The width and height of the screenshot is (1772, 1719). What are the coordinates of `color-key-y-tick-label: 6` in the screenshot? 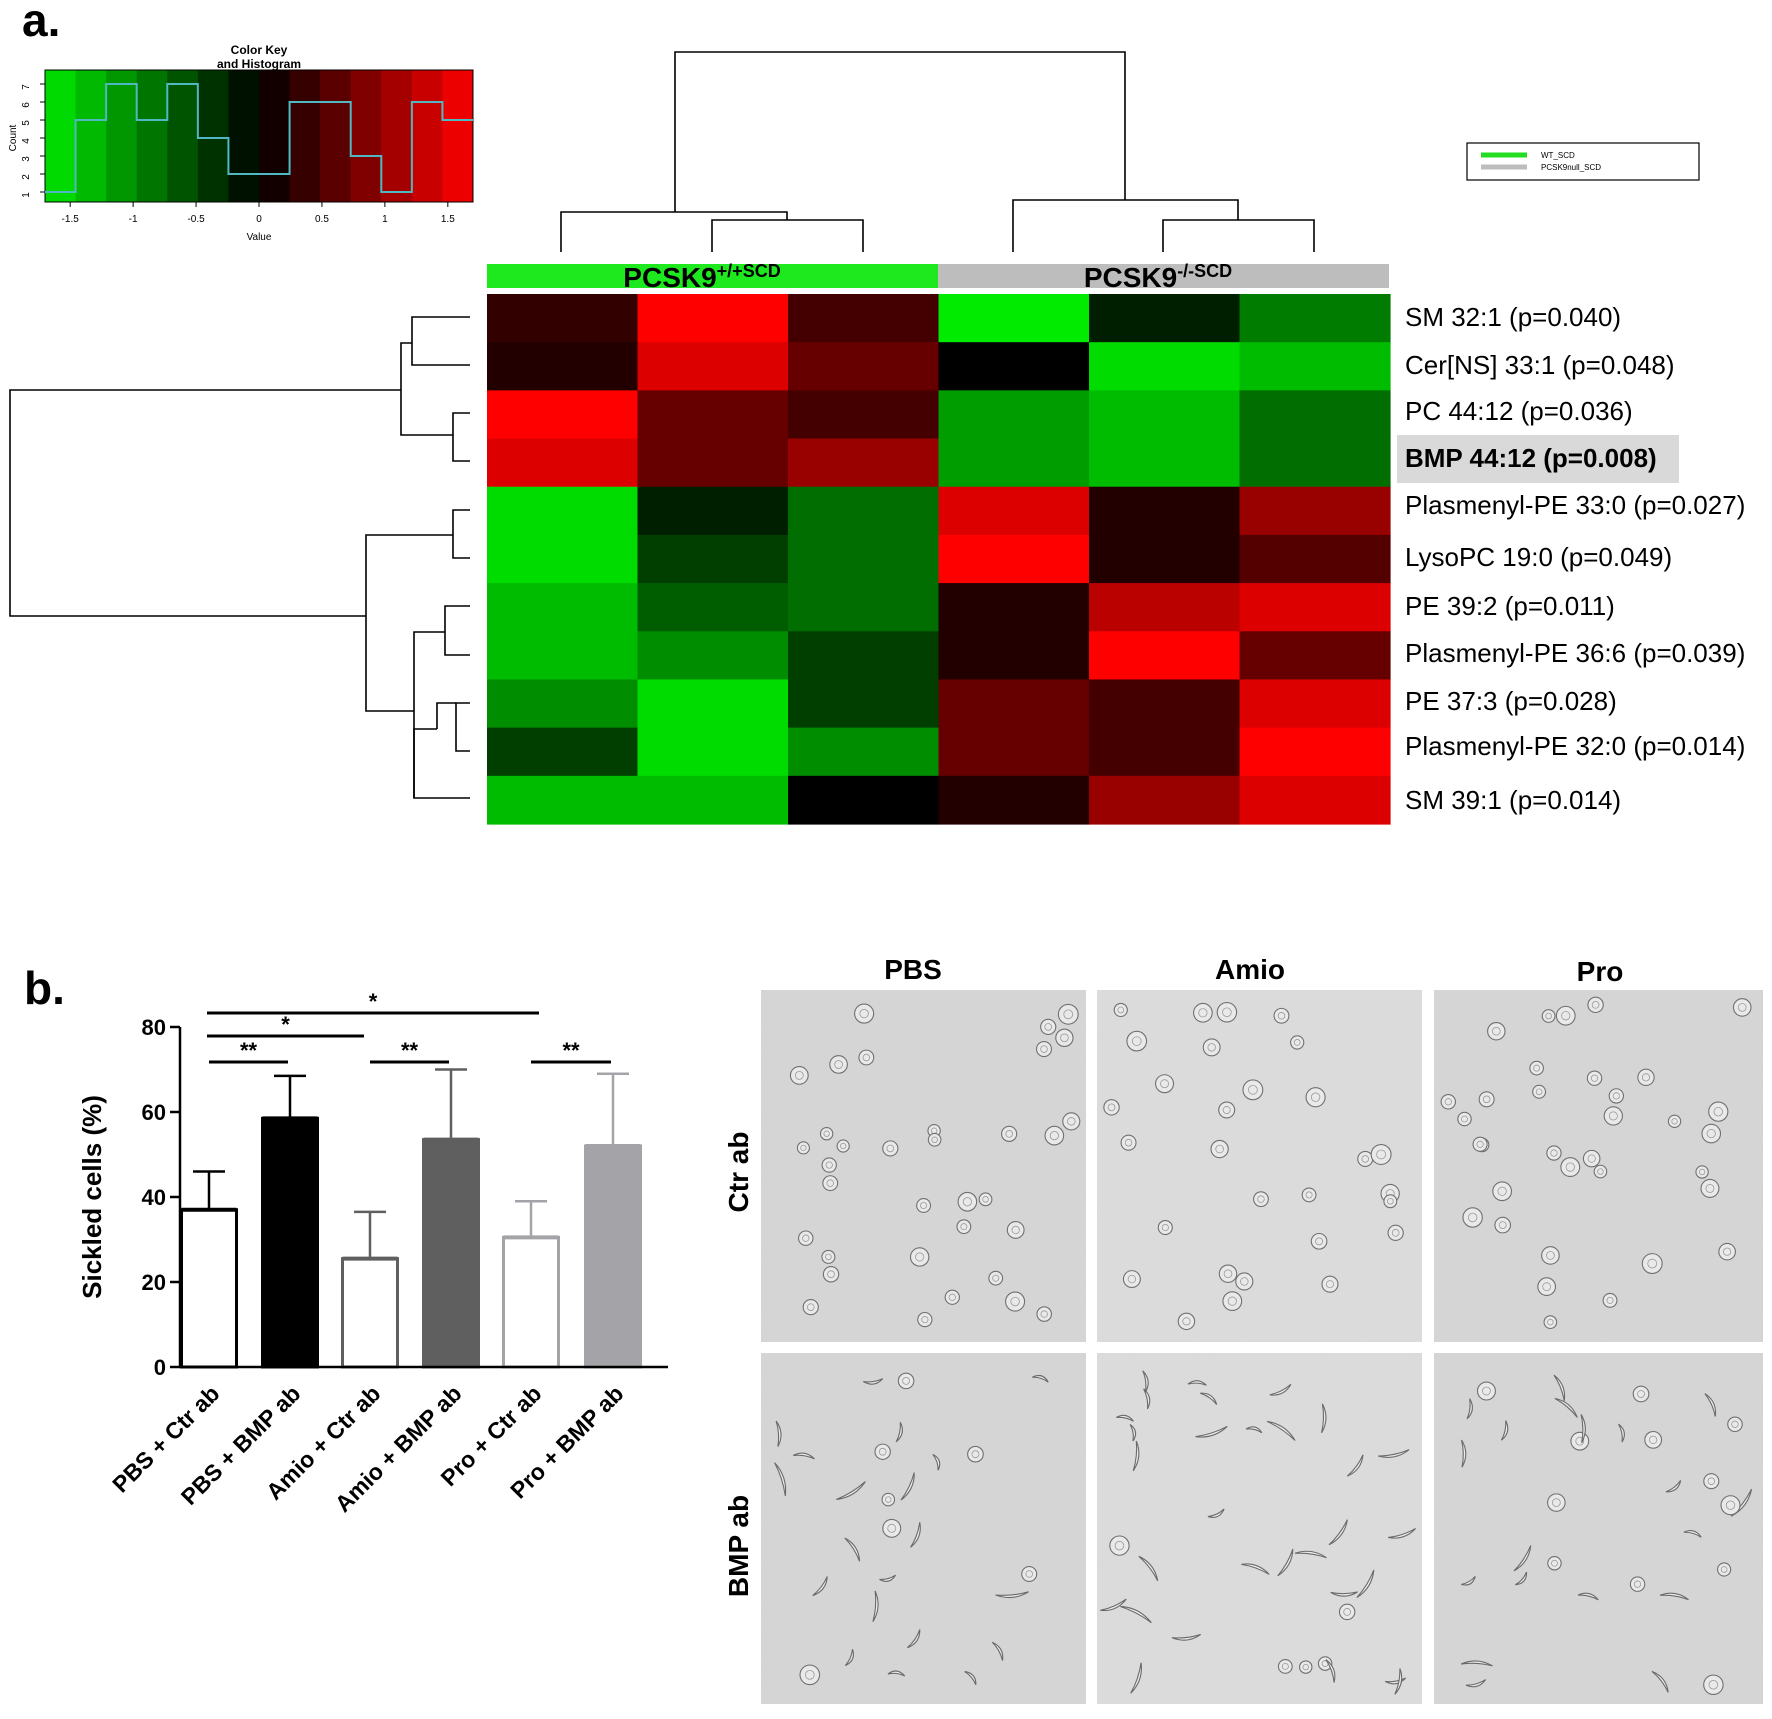 It's located at (26, 105).